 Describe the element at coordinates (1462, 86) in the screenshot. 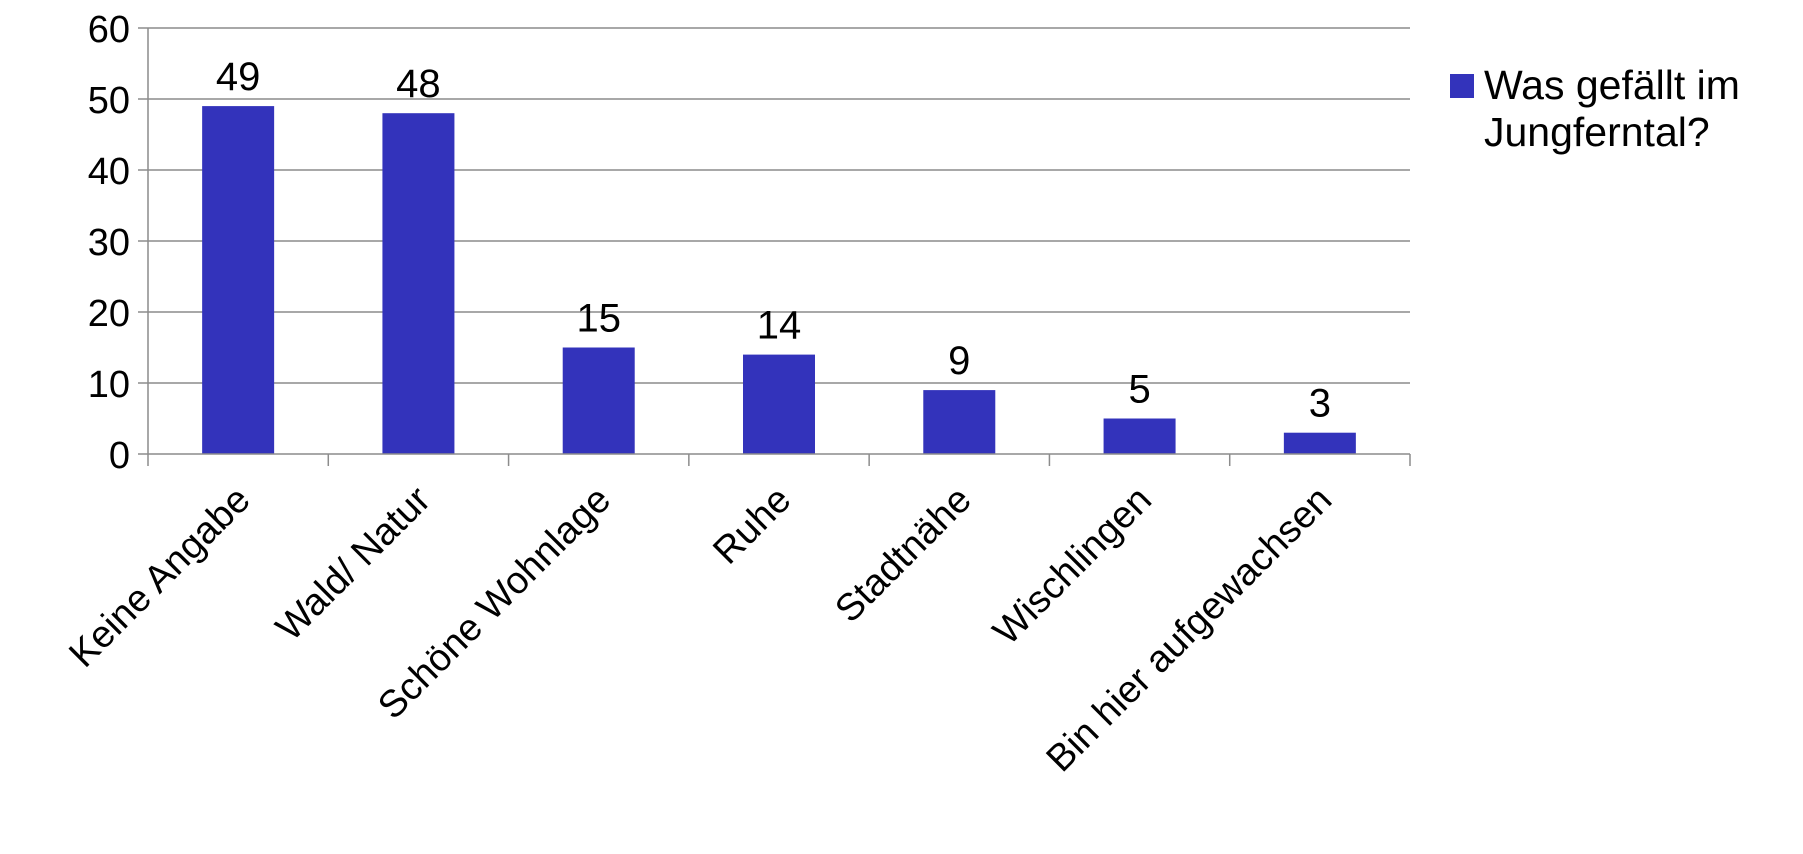

I see `legend-swatch` at that location.